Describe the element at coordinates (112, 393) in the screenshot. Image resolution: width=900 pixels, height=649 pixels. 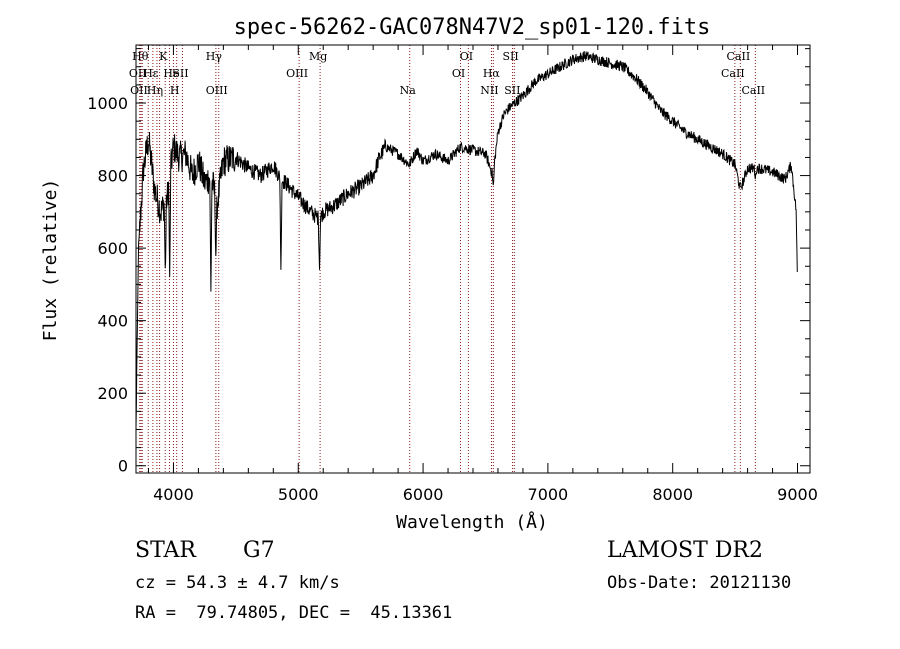
I see `y-tick-label: 200` at that location.